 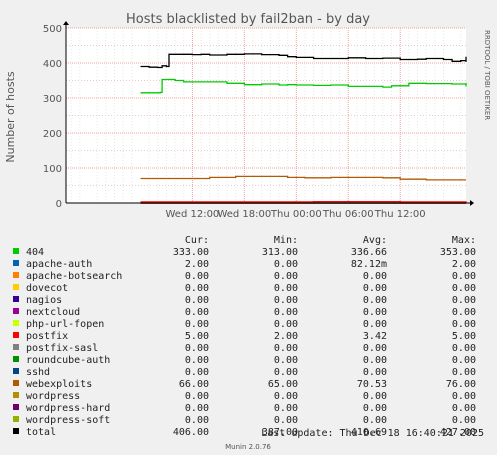 What do you see at coordinates (16, 287) in the screenshot?
I see `legend-swatch-dovecot` at bounding box center [16, 287].